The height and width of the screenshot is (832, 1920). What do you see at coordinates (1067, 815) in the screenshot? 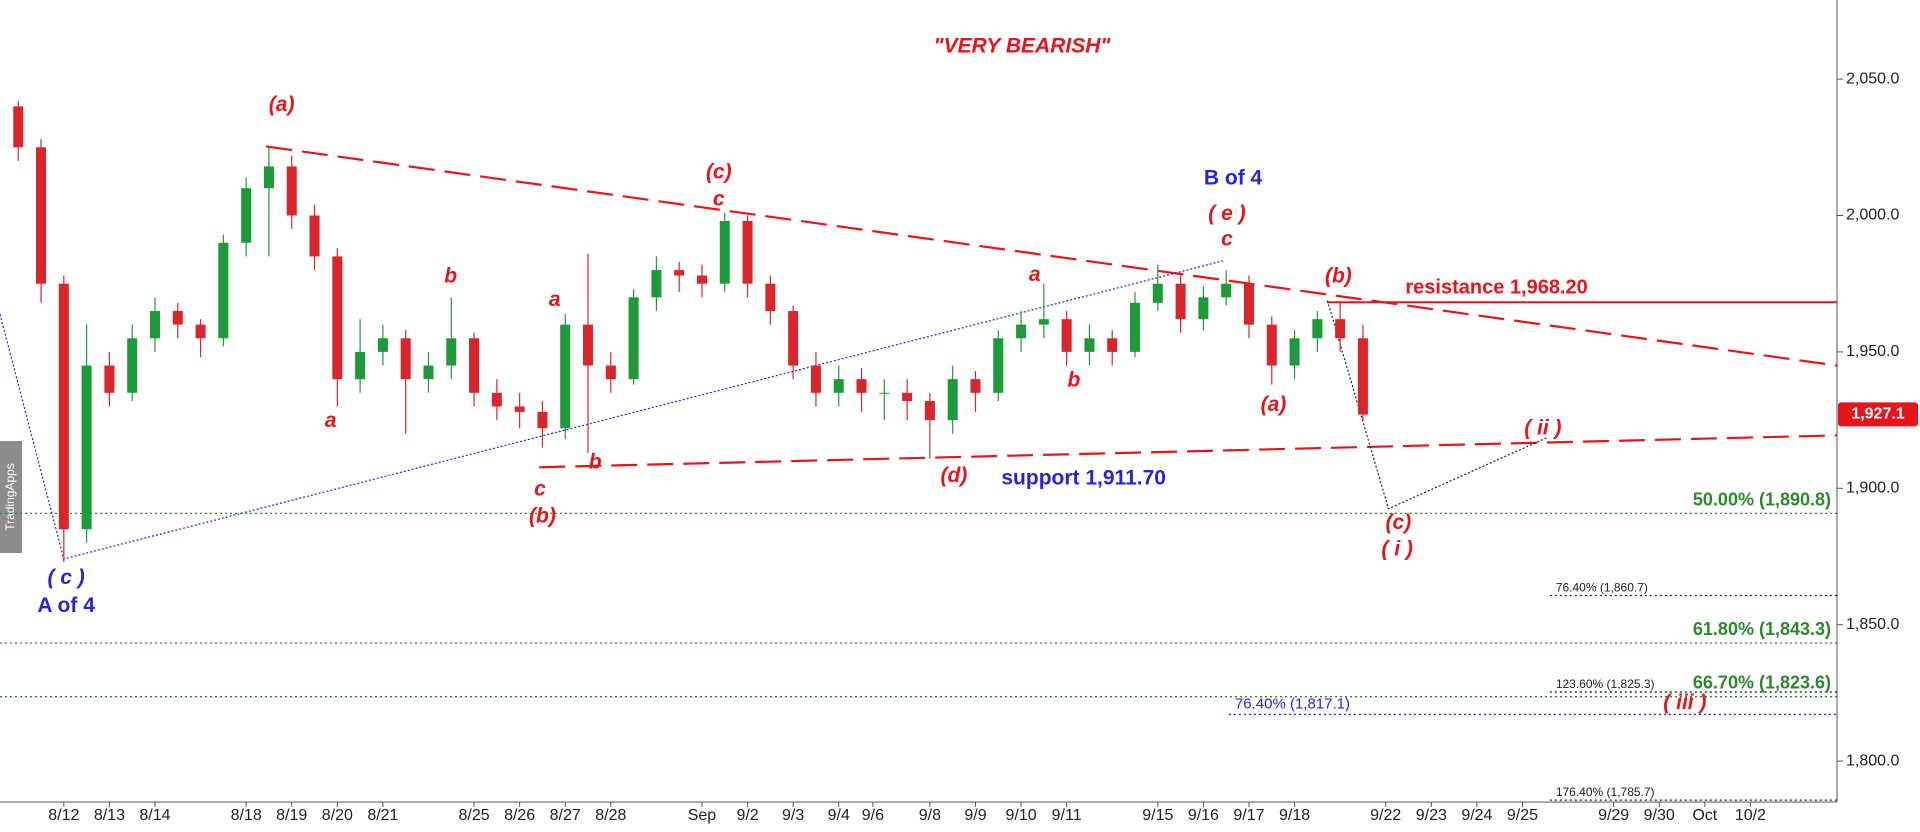
I see `x-tick-label: 9/11` at bounding box center [1067, 815].